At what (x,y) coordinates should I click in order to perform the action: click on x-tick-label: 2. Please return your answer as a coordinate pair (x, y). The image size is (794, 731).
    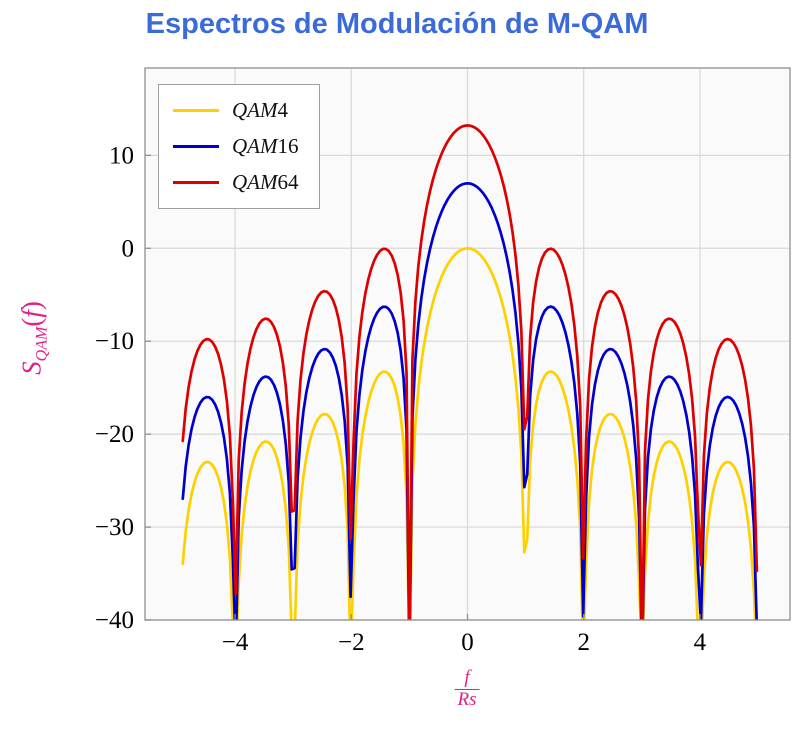
    Looking at the image, I should click on (583, 642).